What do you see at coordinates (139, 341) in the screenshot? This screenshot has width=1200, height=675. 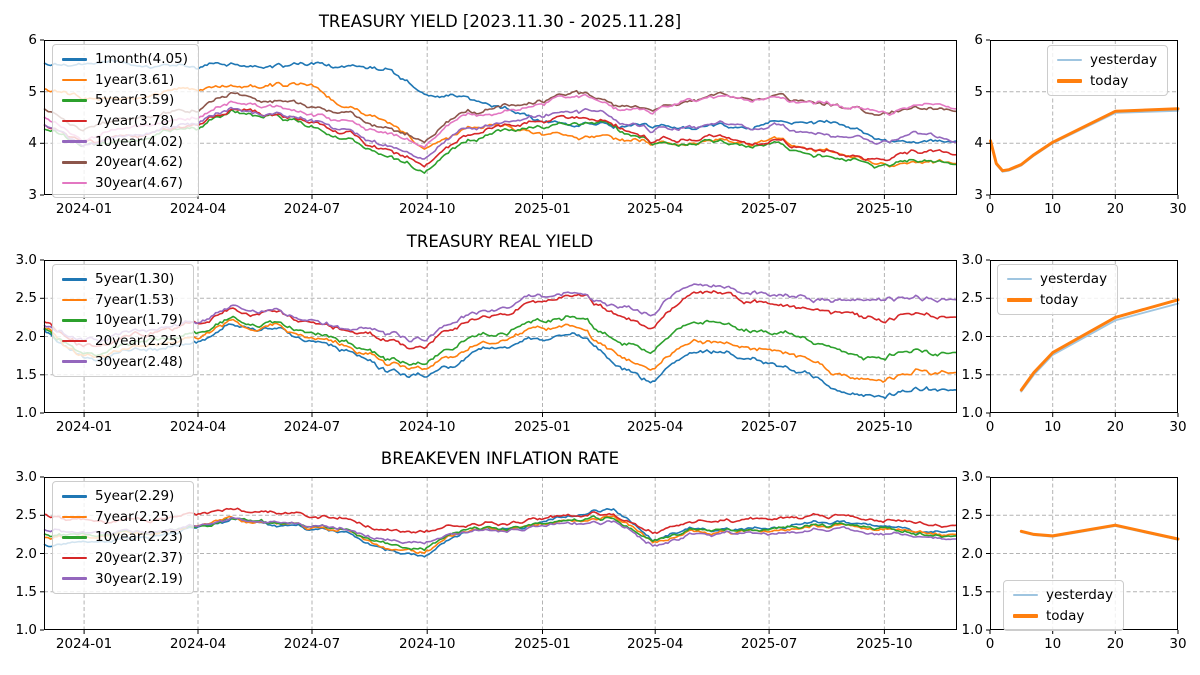 I see `legend-item-label: 20year(2.25)` at bounding box center [139, 341].